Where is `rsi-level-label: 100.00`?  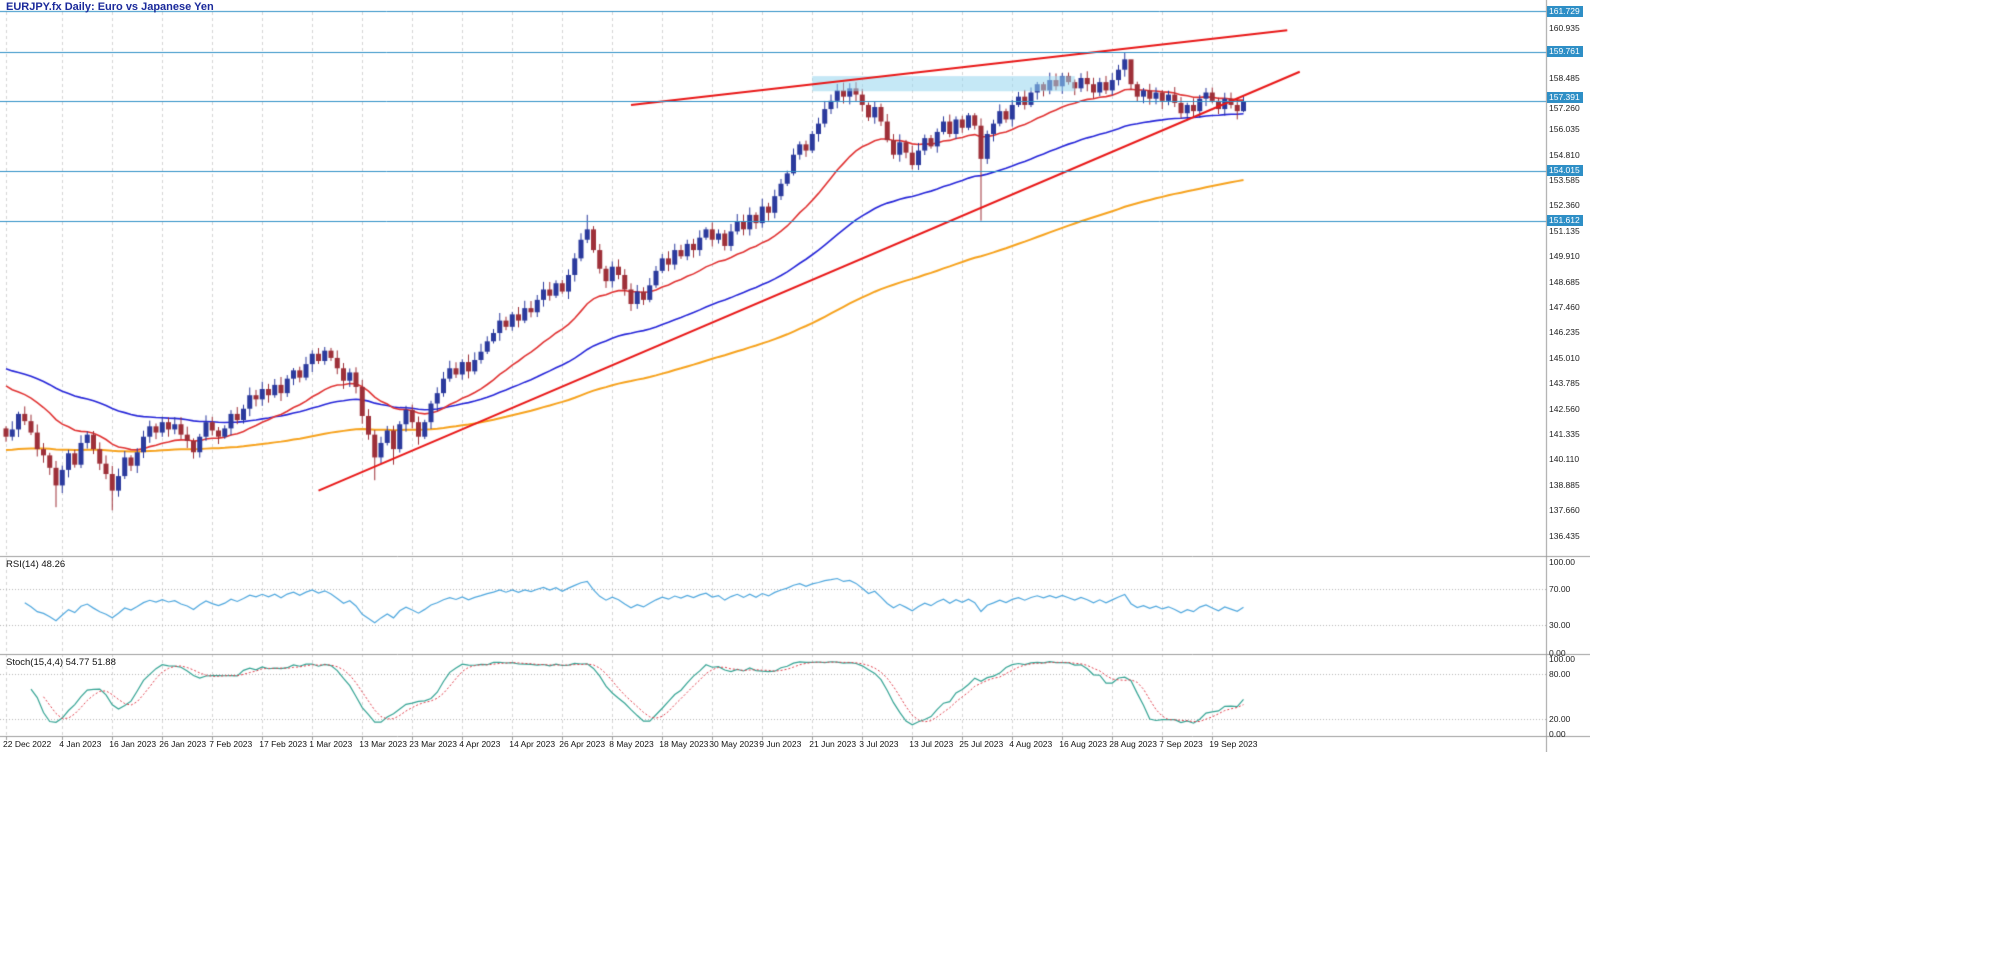
rsi-level-label: 100.00 is located at coordinates (1562, 561).